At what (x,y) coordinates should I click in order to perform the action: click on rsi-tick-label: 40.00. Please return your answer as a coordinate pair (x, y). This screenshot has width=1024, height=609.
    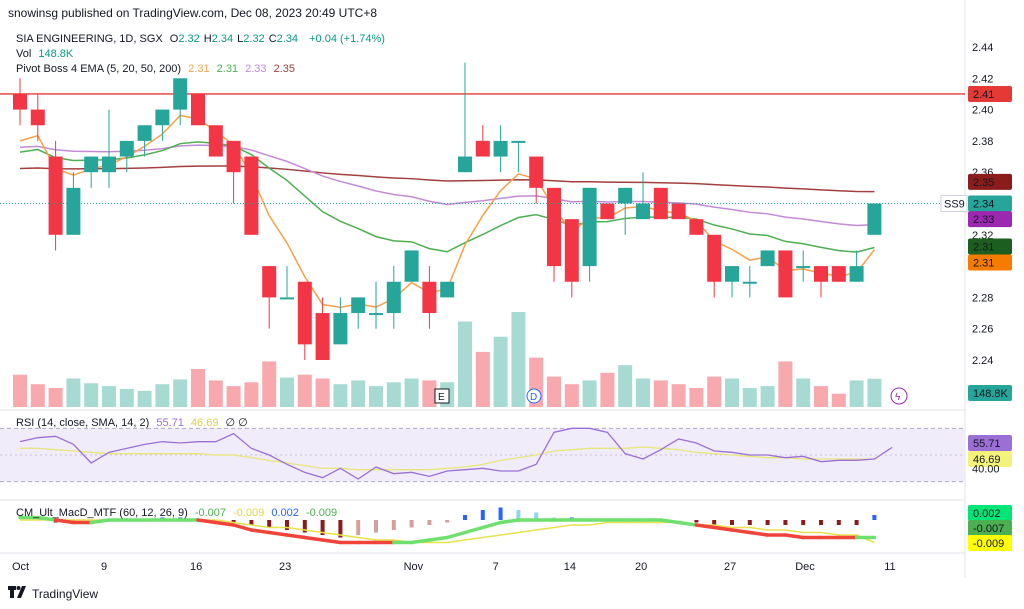
    Looking at the image, I should click on (986, 469).